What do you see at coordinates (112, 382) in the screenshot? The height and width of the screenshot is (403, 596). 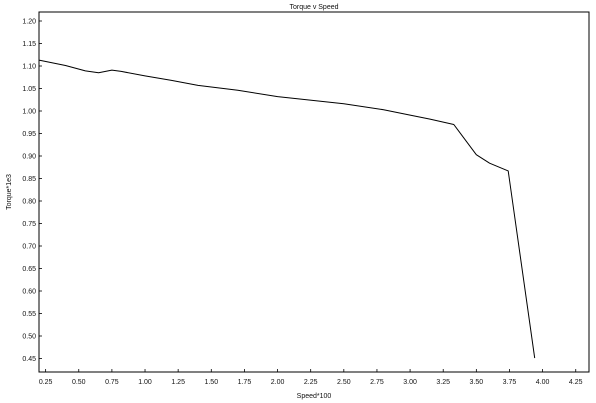 I see `x-tick-label: 0.75` at bounding box center [112, 382].